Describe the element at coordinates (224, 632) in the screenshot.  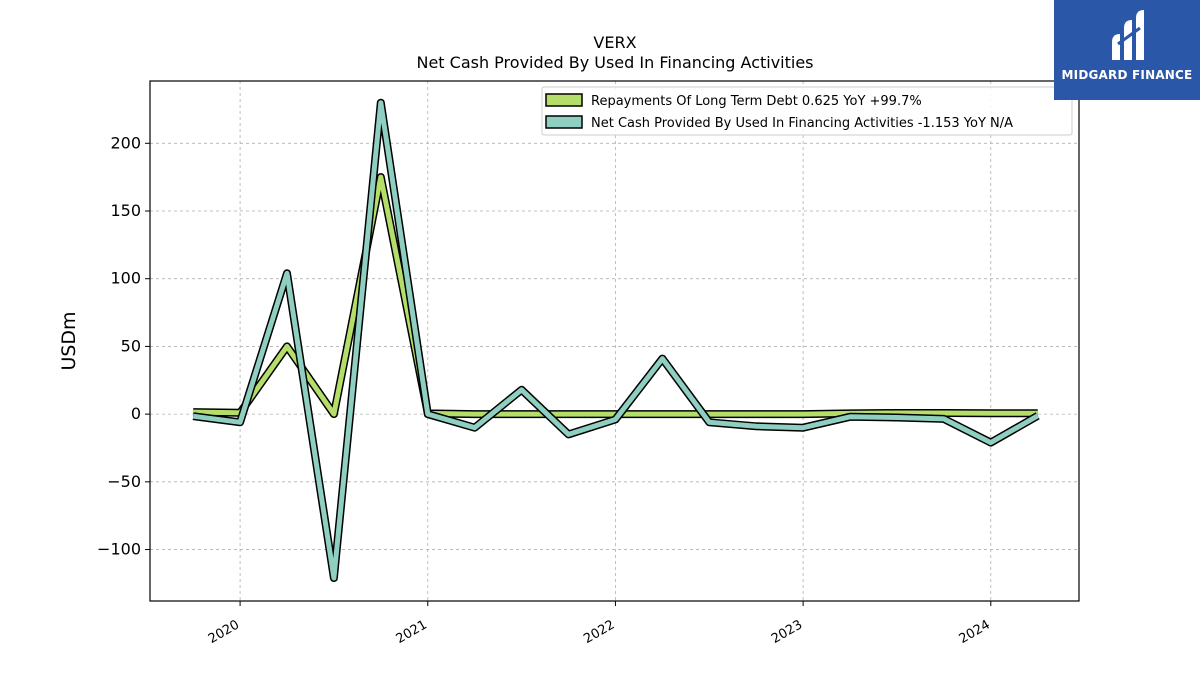
I see `x-tick-label: 2020` at that location.